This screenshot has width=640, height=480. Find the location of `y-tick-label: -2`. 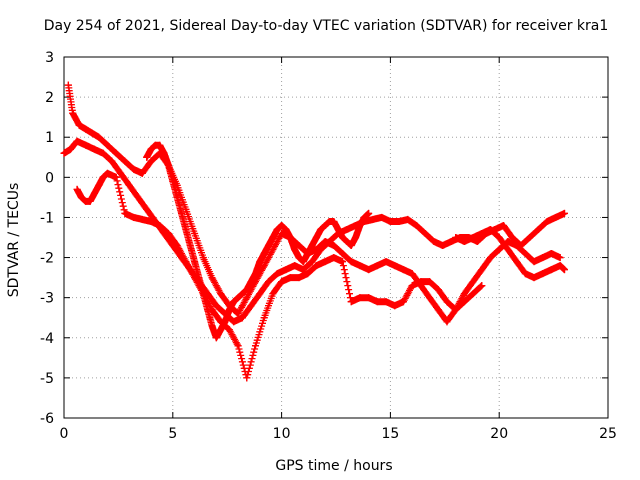

y-tick-label: -2 is located at coordinates (47, 259).